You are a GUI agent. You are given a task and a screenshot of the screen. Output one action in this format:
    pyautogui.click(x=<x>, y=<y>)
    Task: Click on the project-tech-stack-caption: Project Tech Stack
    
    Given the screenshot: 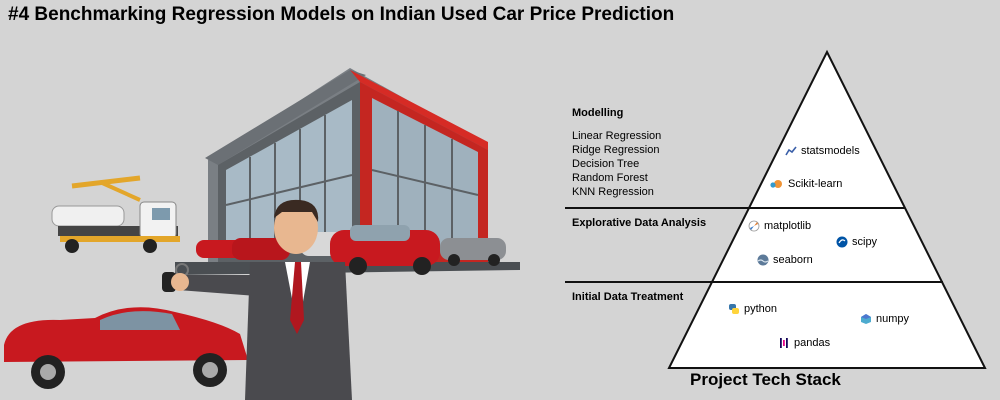 What is the action you would take?
    pyautogui.click(x=765, y=379)
    